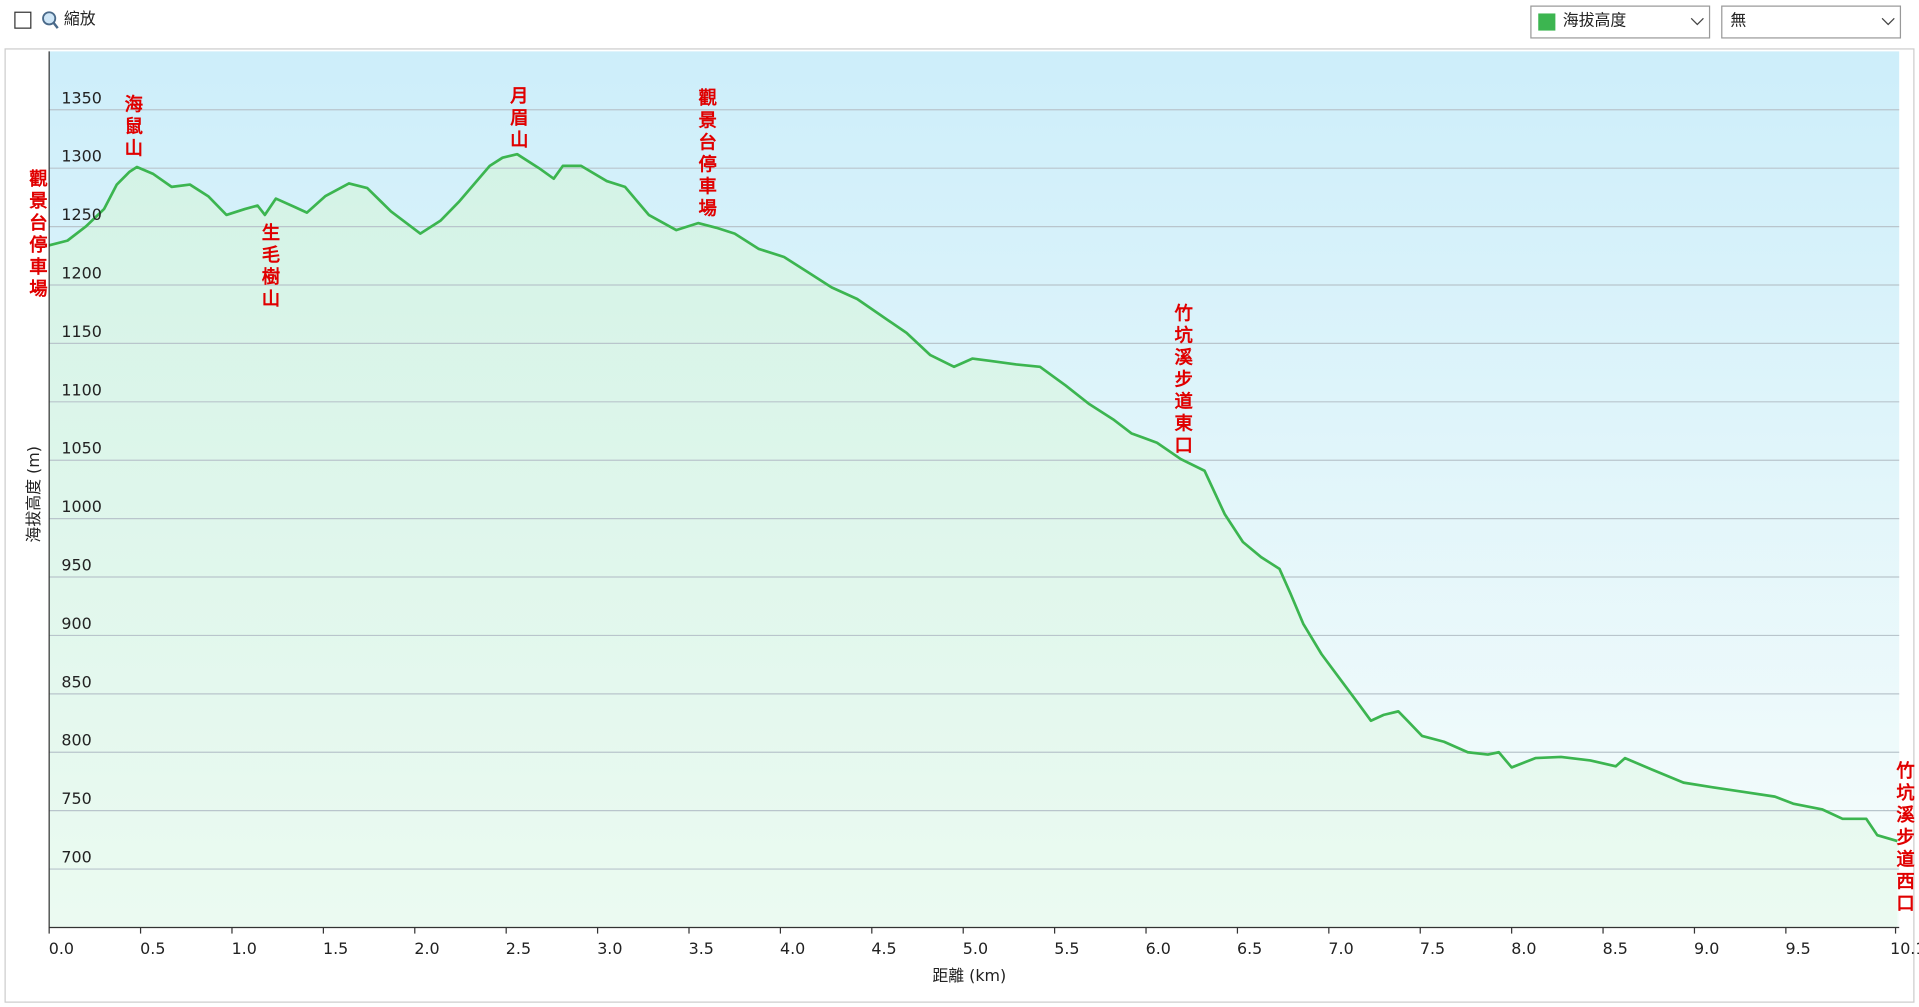 The width and height of the screenshot is (1919, 1007). Describe the element at coordinates (1340, 948) in the screenshot. I see `x-tick-label: 7.0` at that location.